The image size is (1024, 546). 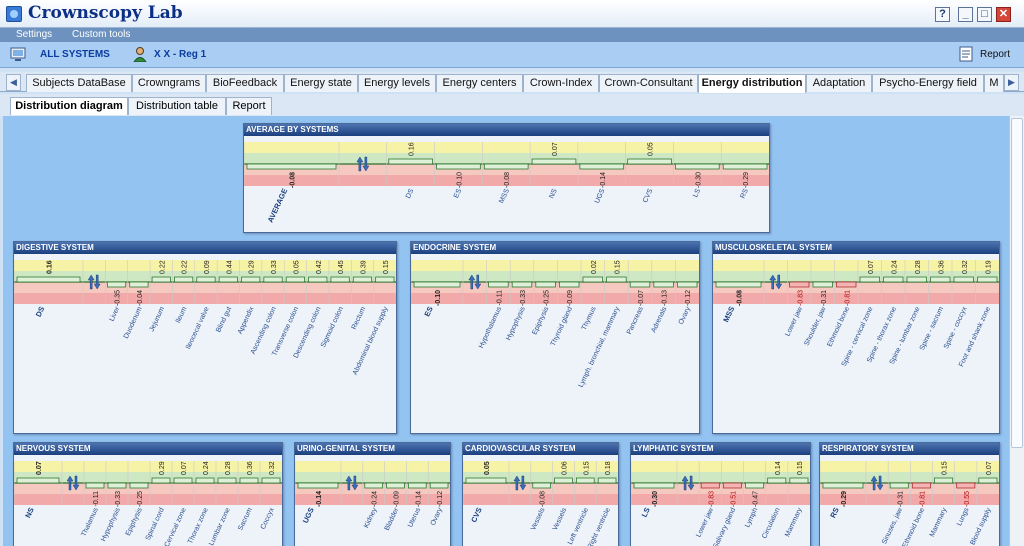 What do you see at coordinates (101, 34) in the screenshot?
I see `menu-custom-tools: Custom tools` at bounding box center [101, 34].